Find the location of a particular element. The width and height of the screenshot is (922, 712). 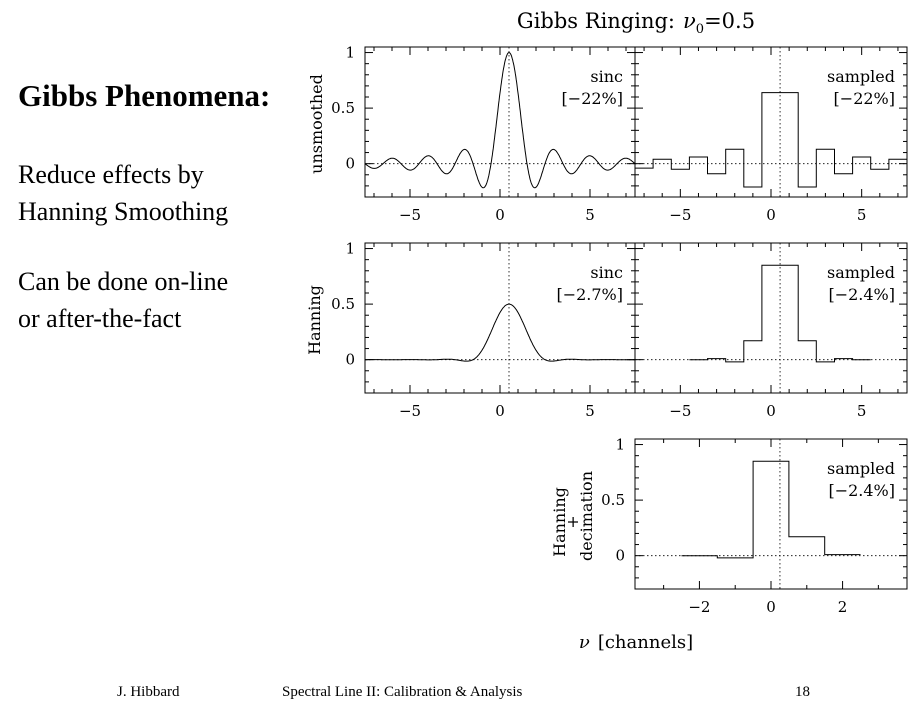

panel-1-sinc: −5 0 5 0 0.5 1 sinc [−22%] is located at coordinates (483, 134).